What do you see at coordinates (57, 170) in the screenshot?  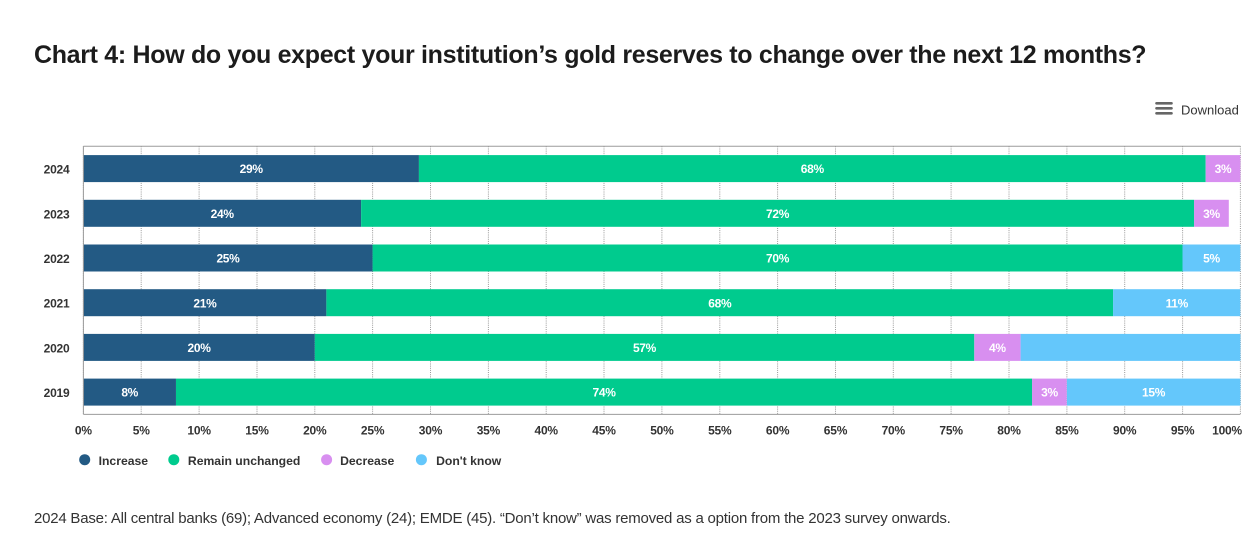 I see `svg-text: 2024` at bounding box center [57, 170].